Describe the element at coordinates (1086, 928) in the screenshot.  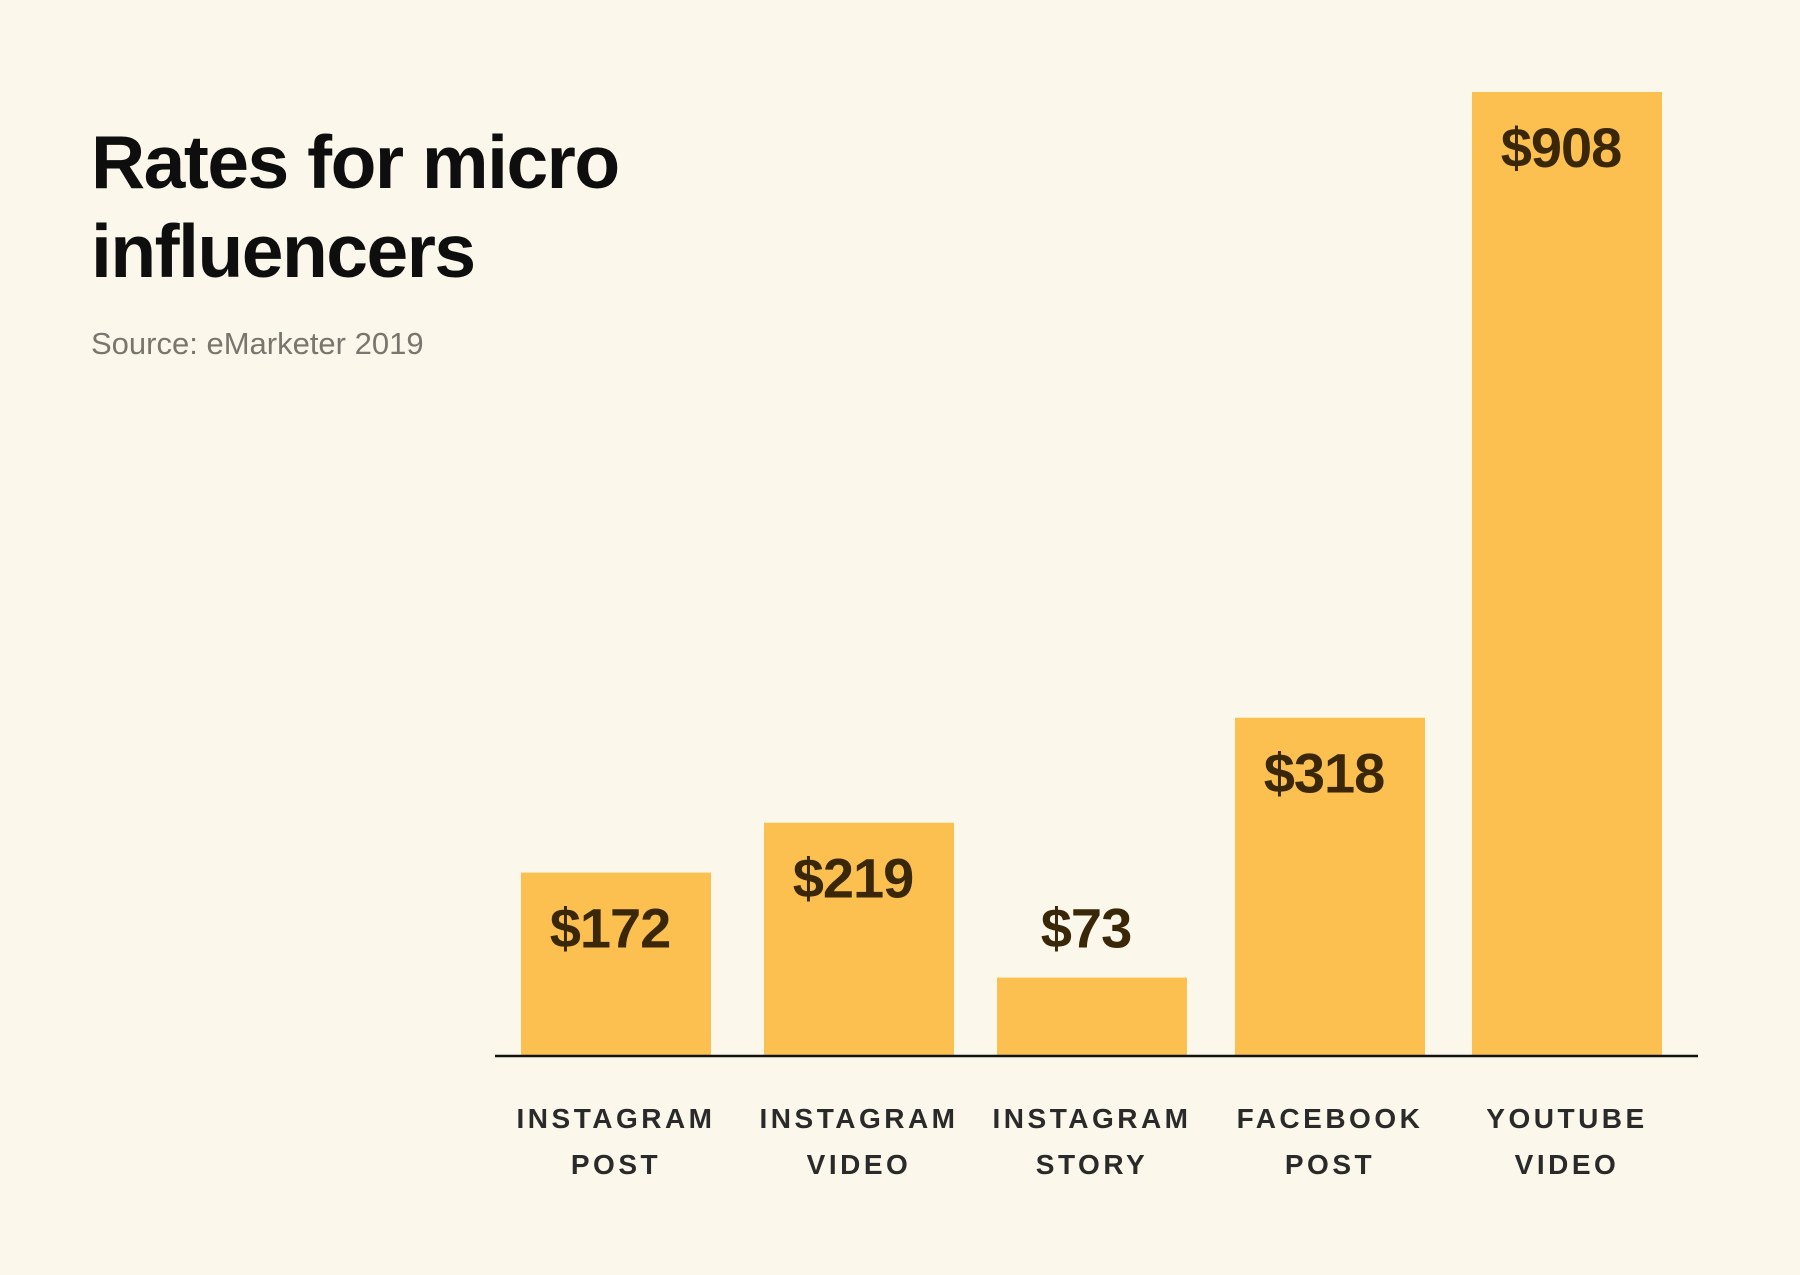
I see `value-label-2: $73` at that location.